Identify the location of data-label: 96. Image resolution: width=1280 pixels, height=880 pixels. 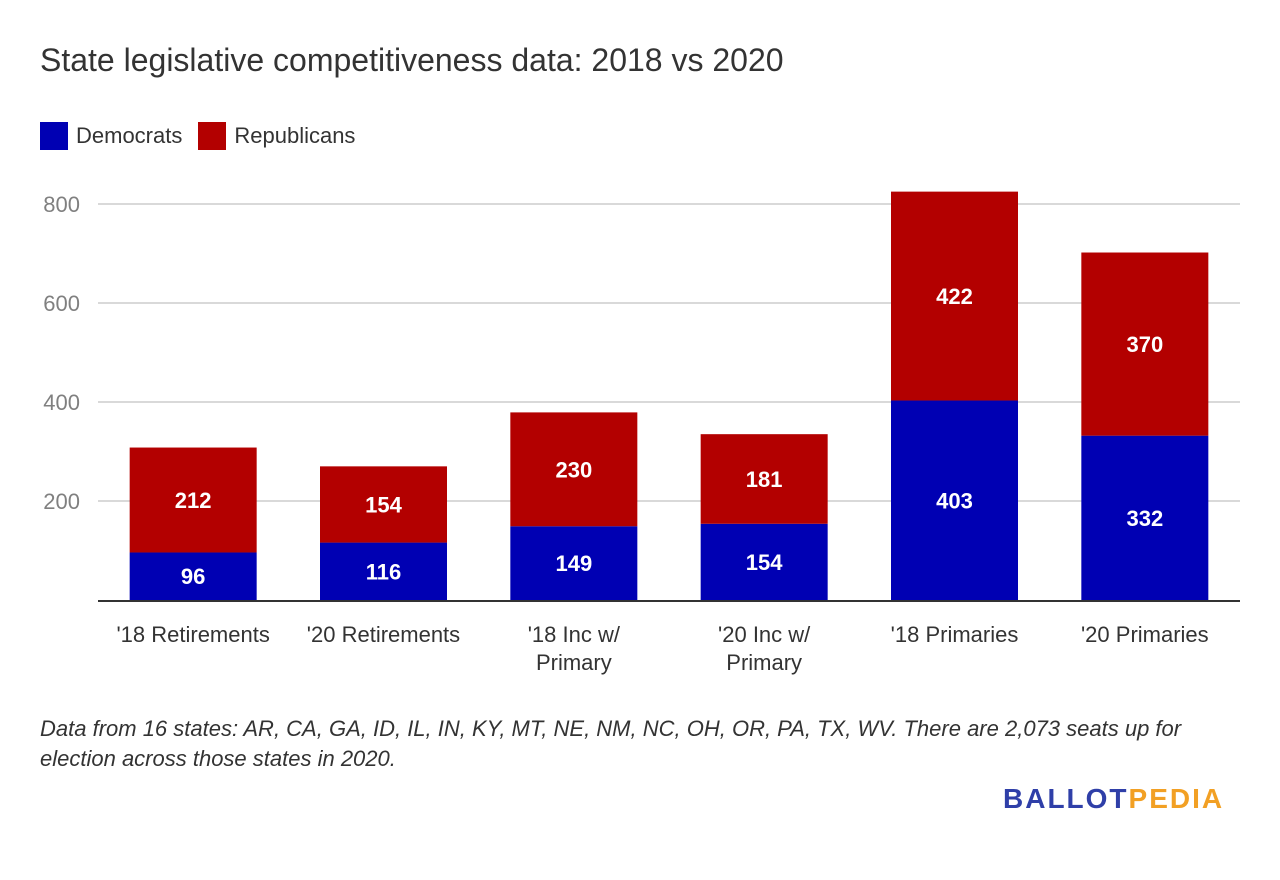
(193, 576).